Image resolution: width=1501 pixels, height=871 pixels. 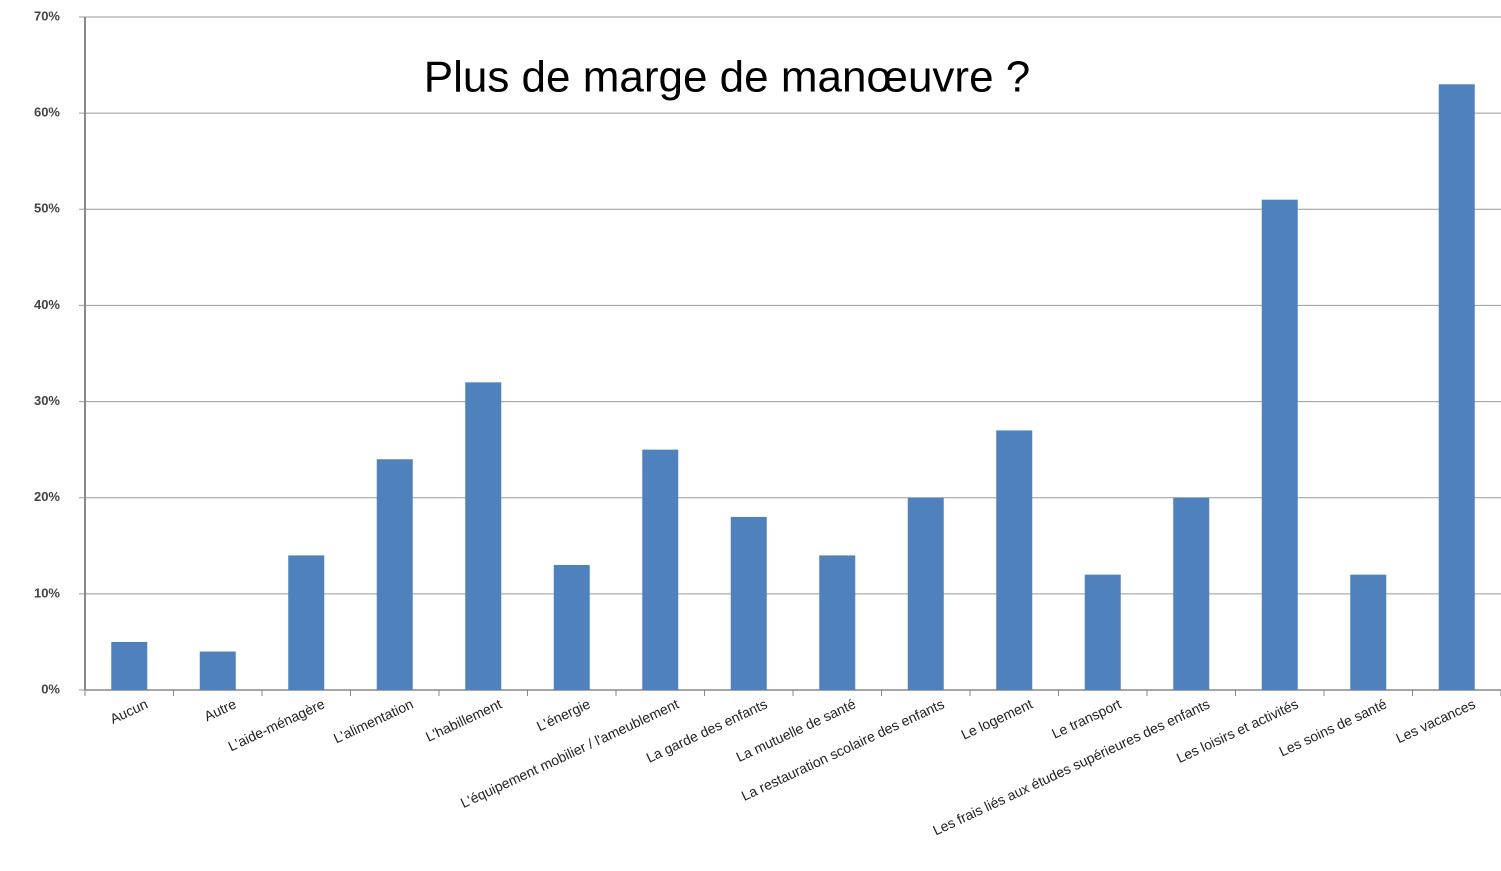 I want to click on x-tick-label: Aucun, so click(x=128, y=711).